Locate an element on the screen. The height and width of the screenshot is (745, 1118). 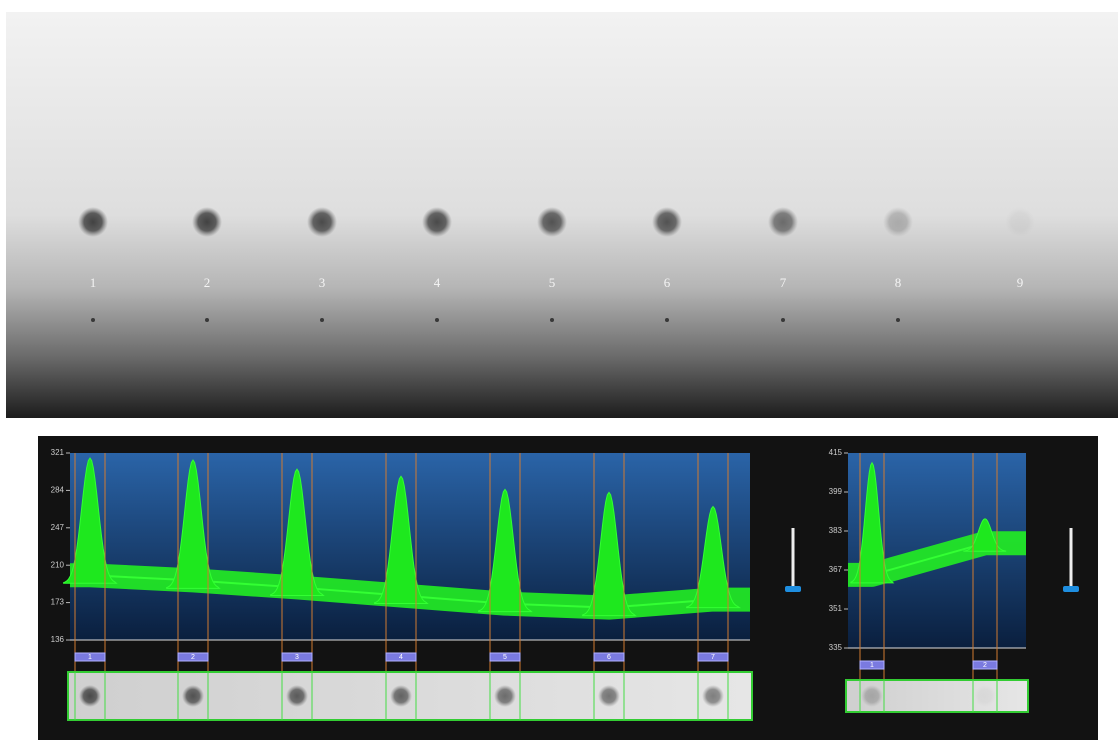
y-tick-label: 351 is located at coordinates (836, 608).